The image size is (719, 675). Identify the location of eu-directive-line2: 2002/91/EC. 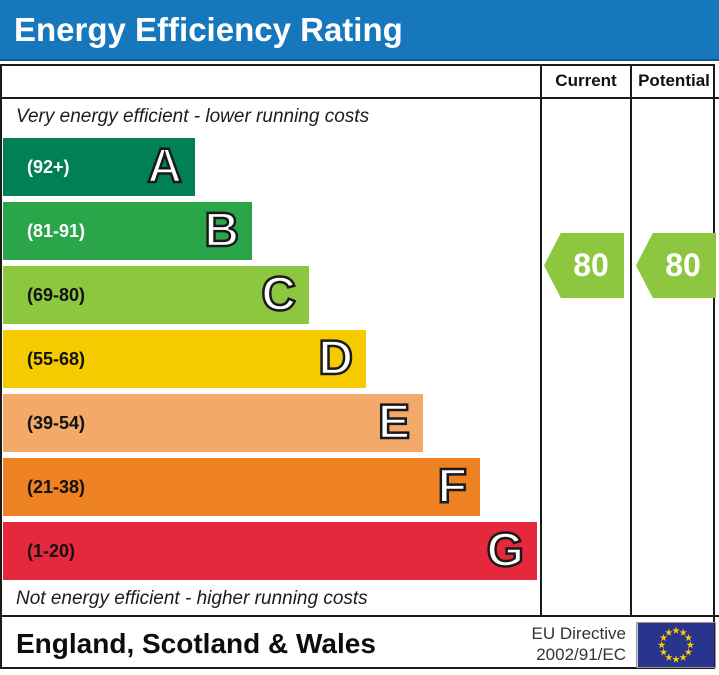
(581, 654).